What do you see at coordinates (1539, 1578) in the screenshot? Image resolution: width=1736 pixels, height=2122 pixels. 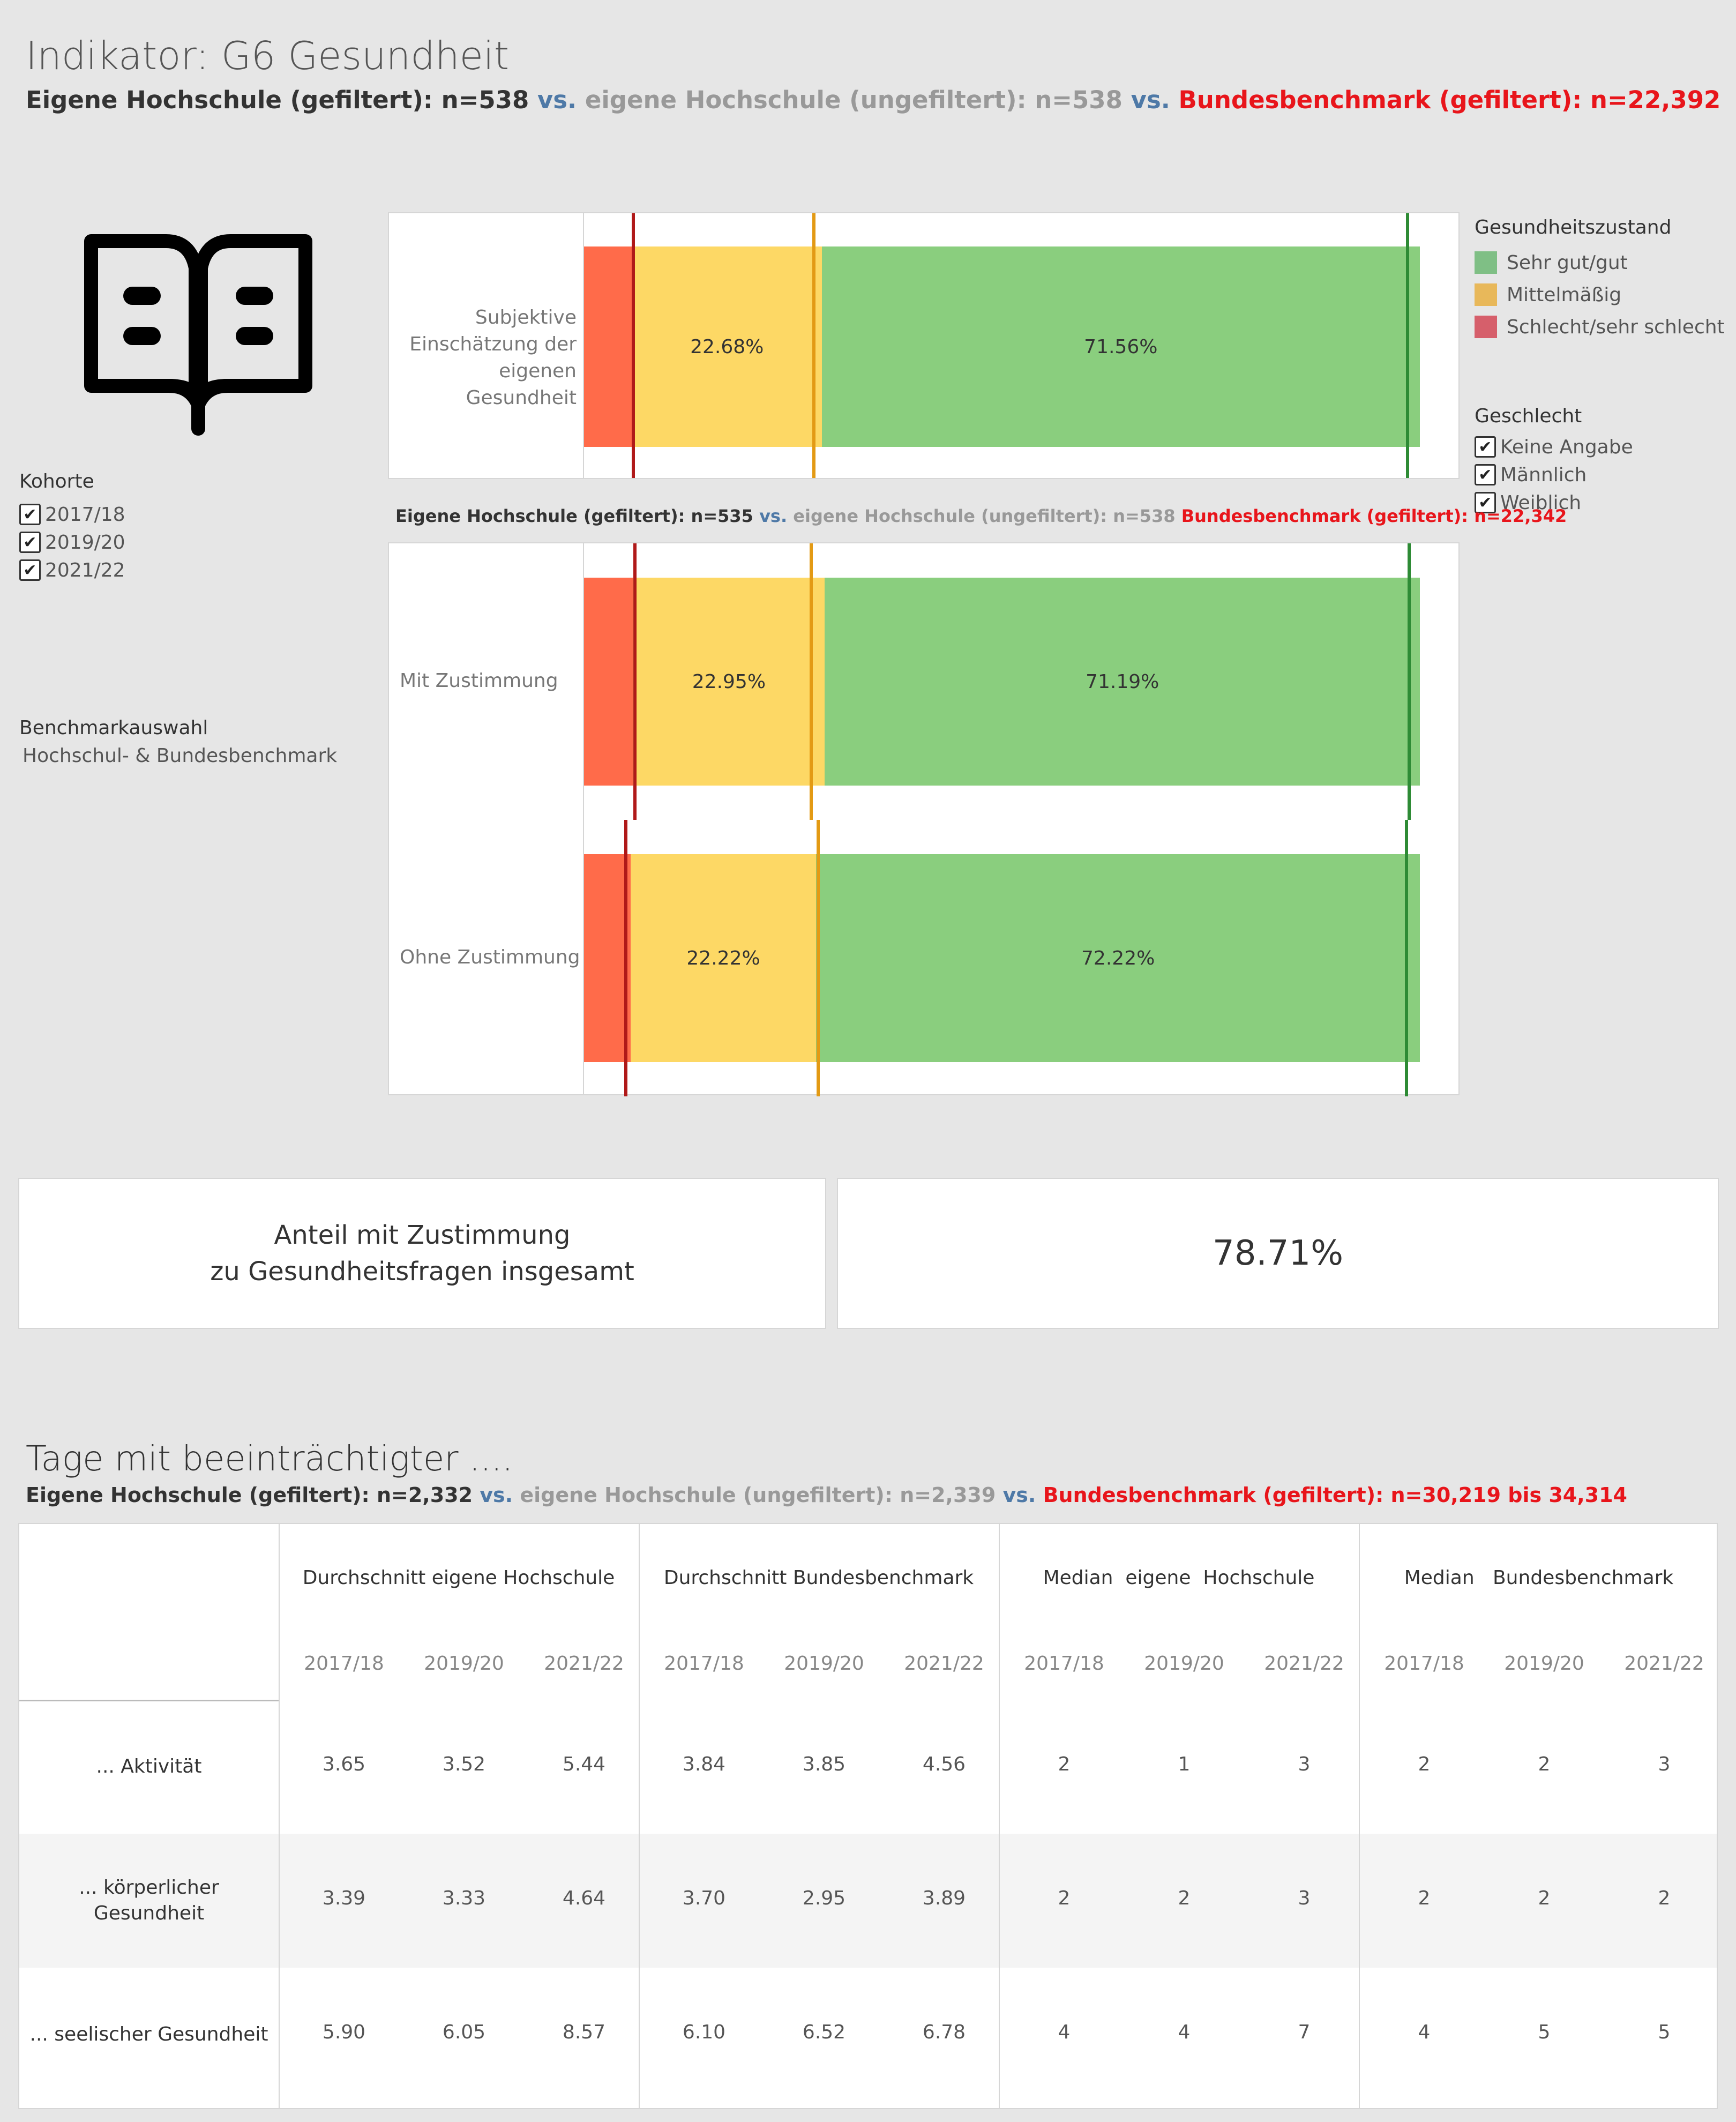 I see `column-group-header: Median Bundesbenchmark` at bounding box center [1539, 1578].